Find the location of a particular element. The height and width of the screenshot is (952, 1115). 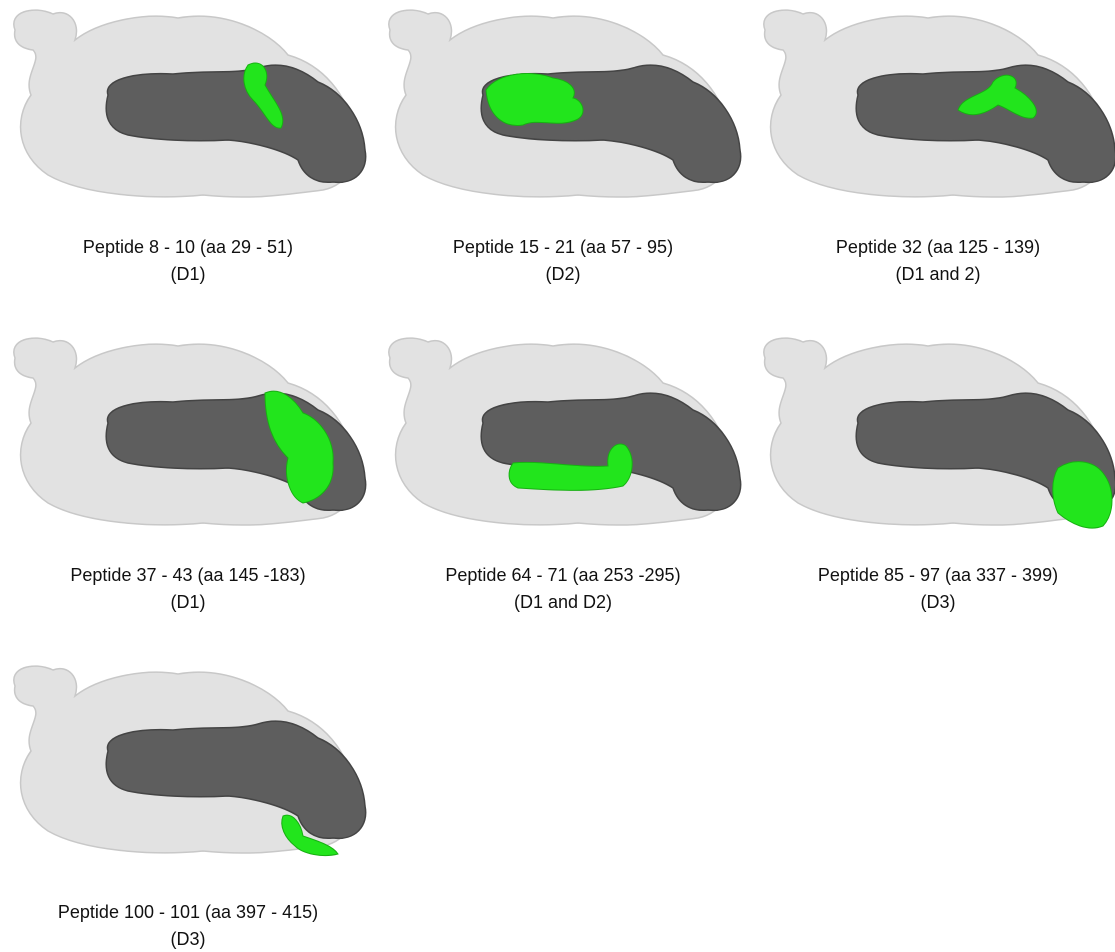

caption: (D2) is located at coordinates (563, 274).